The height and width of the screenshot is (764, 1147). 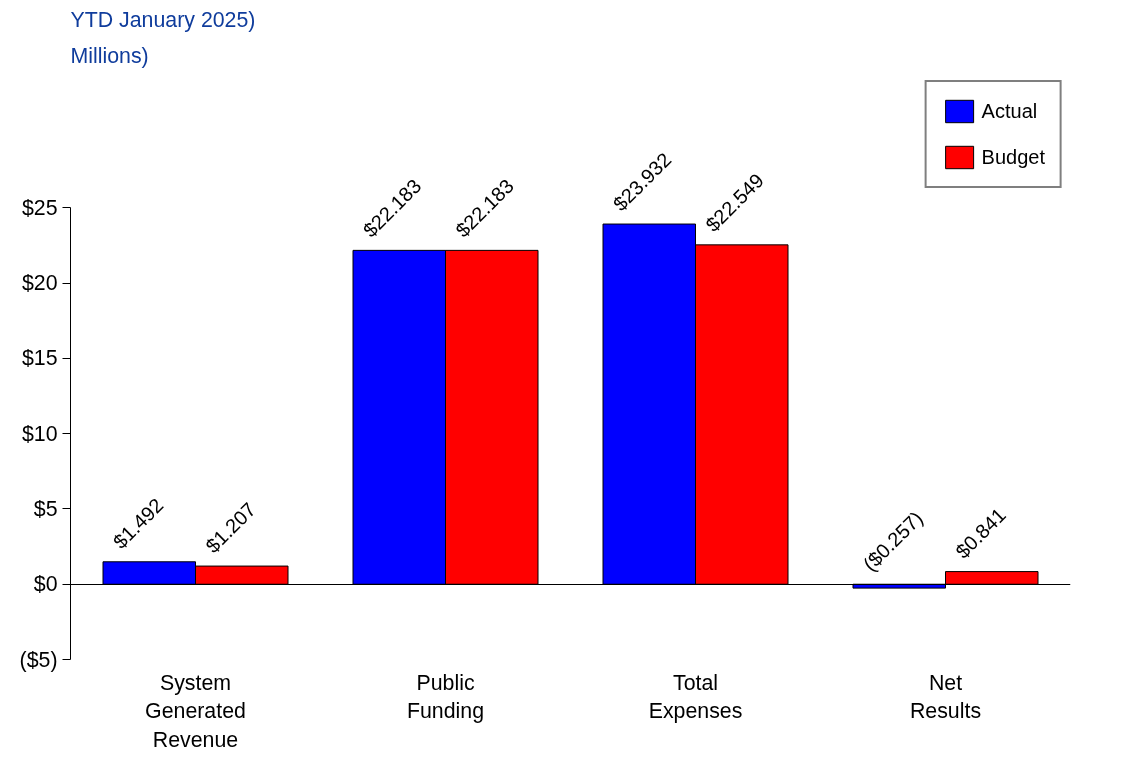 I want to click on chart-title: YTD January 2025), so click(x=163, y=19).